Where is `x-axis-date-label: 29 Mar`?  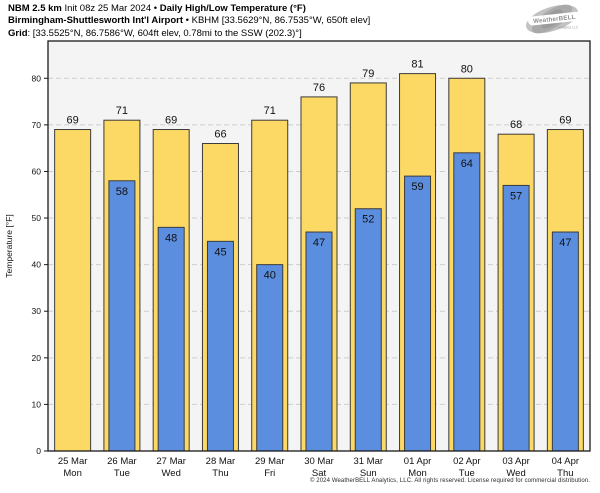 x-axis-date-label: 29 Mar is located at coordinates (270, 461).